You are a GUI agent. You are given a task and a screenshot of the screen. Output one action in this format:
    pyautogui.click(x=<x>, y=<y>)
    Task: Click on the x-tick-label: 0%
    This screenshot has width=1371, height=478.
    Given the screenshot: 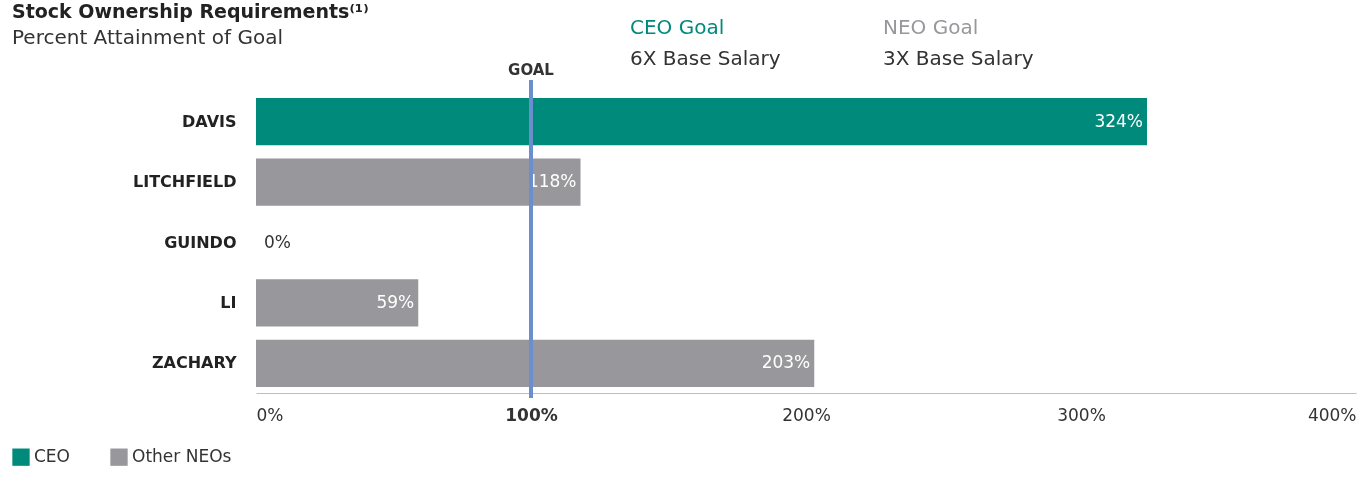 What is the action you would take?
    pyautogui.click(x=270, y=414)
    